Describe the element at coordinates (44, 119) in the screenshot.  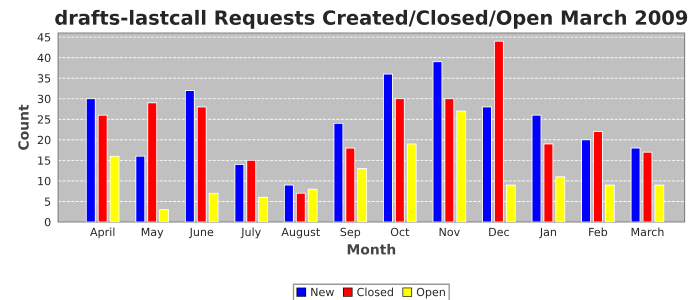
I see `y-tick-label: 25` at that location.